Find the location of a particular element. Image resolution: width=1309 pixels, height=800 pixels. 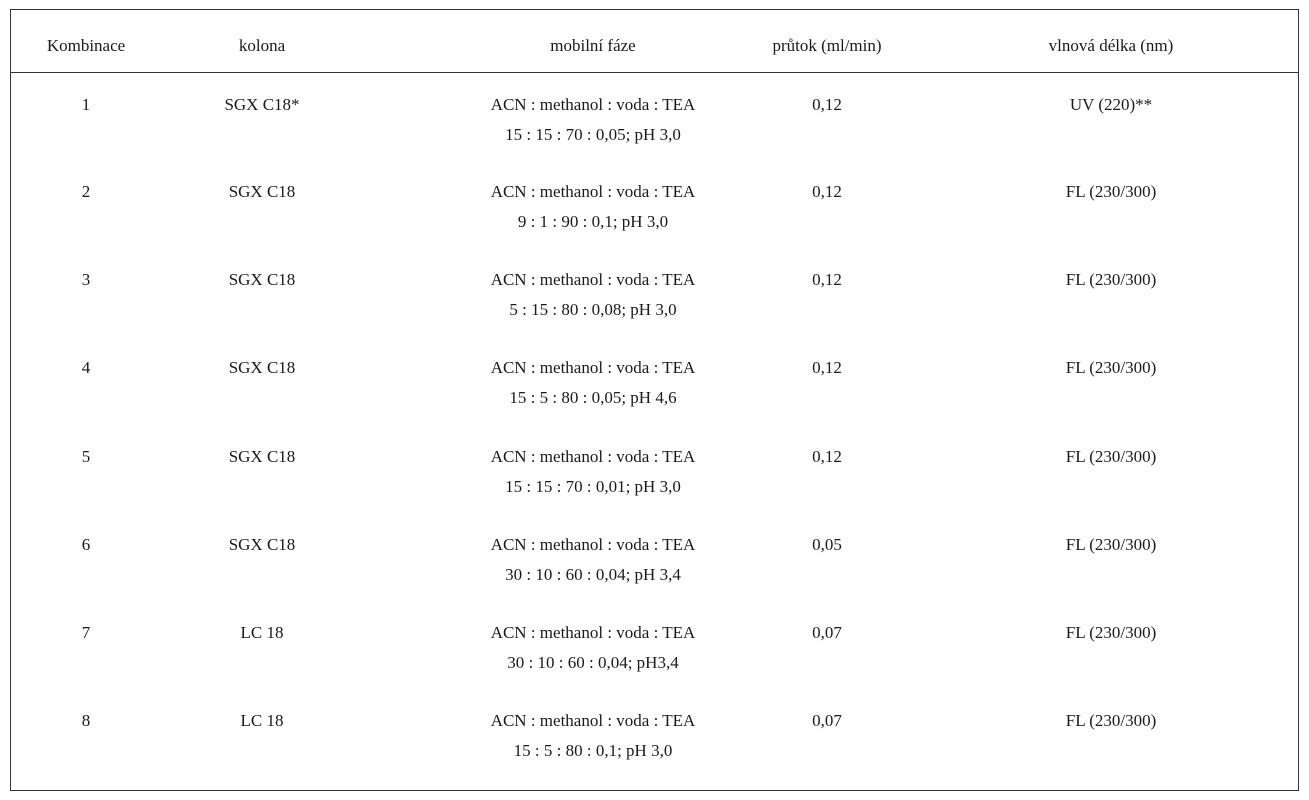

row-8-kombinace: 8 is located at coordinates (86, 720).